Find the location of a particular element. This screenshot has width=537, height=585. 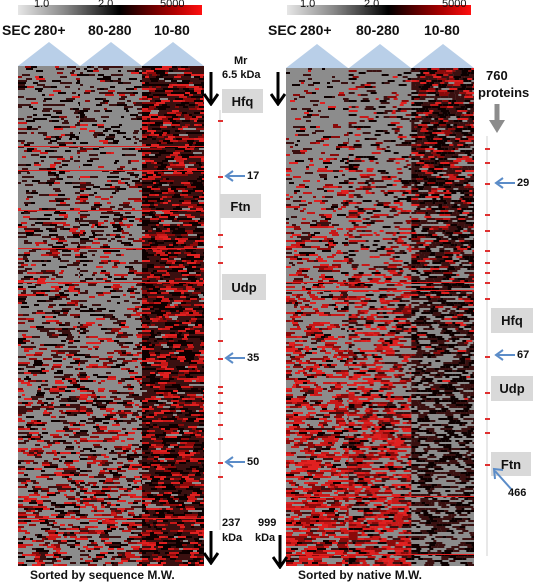

left-marker-17-arrow-icon is located at coordinates (234, 176).